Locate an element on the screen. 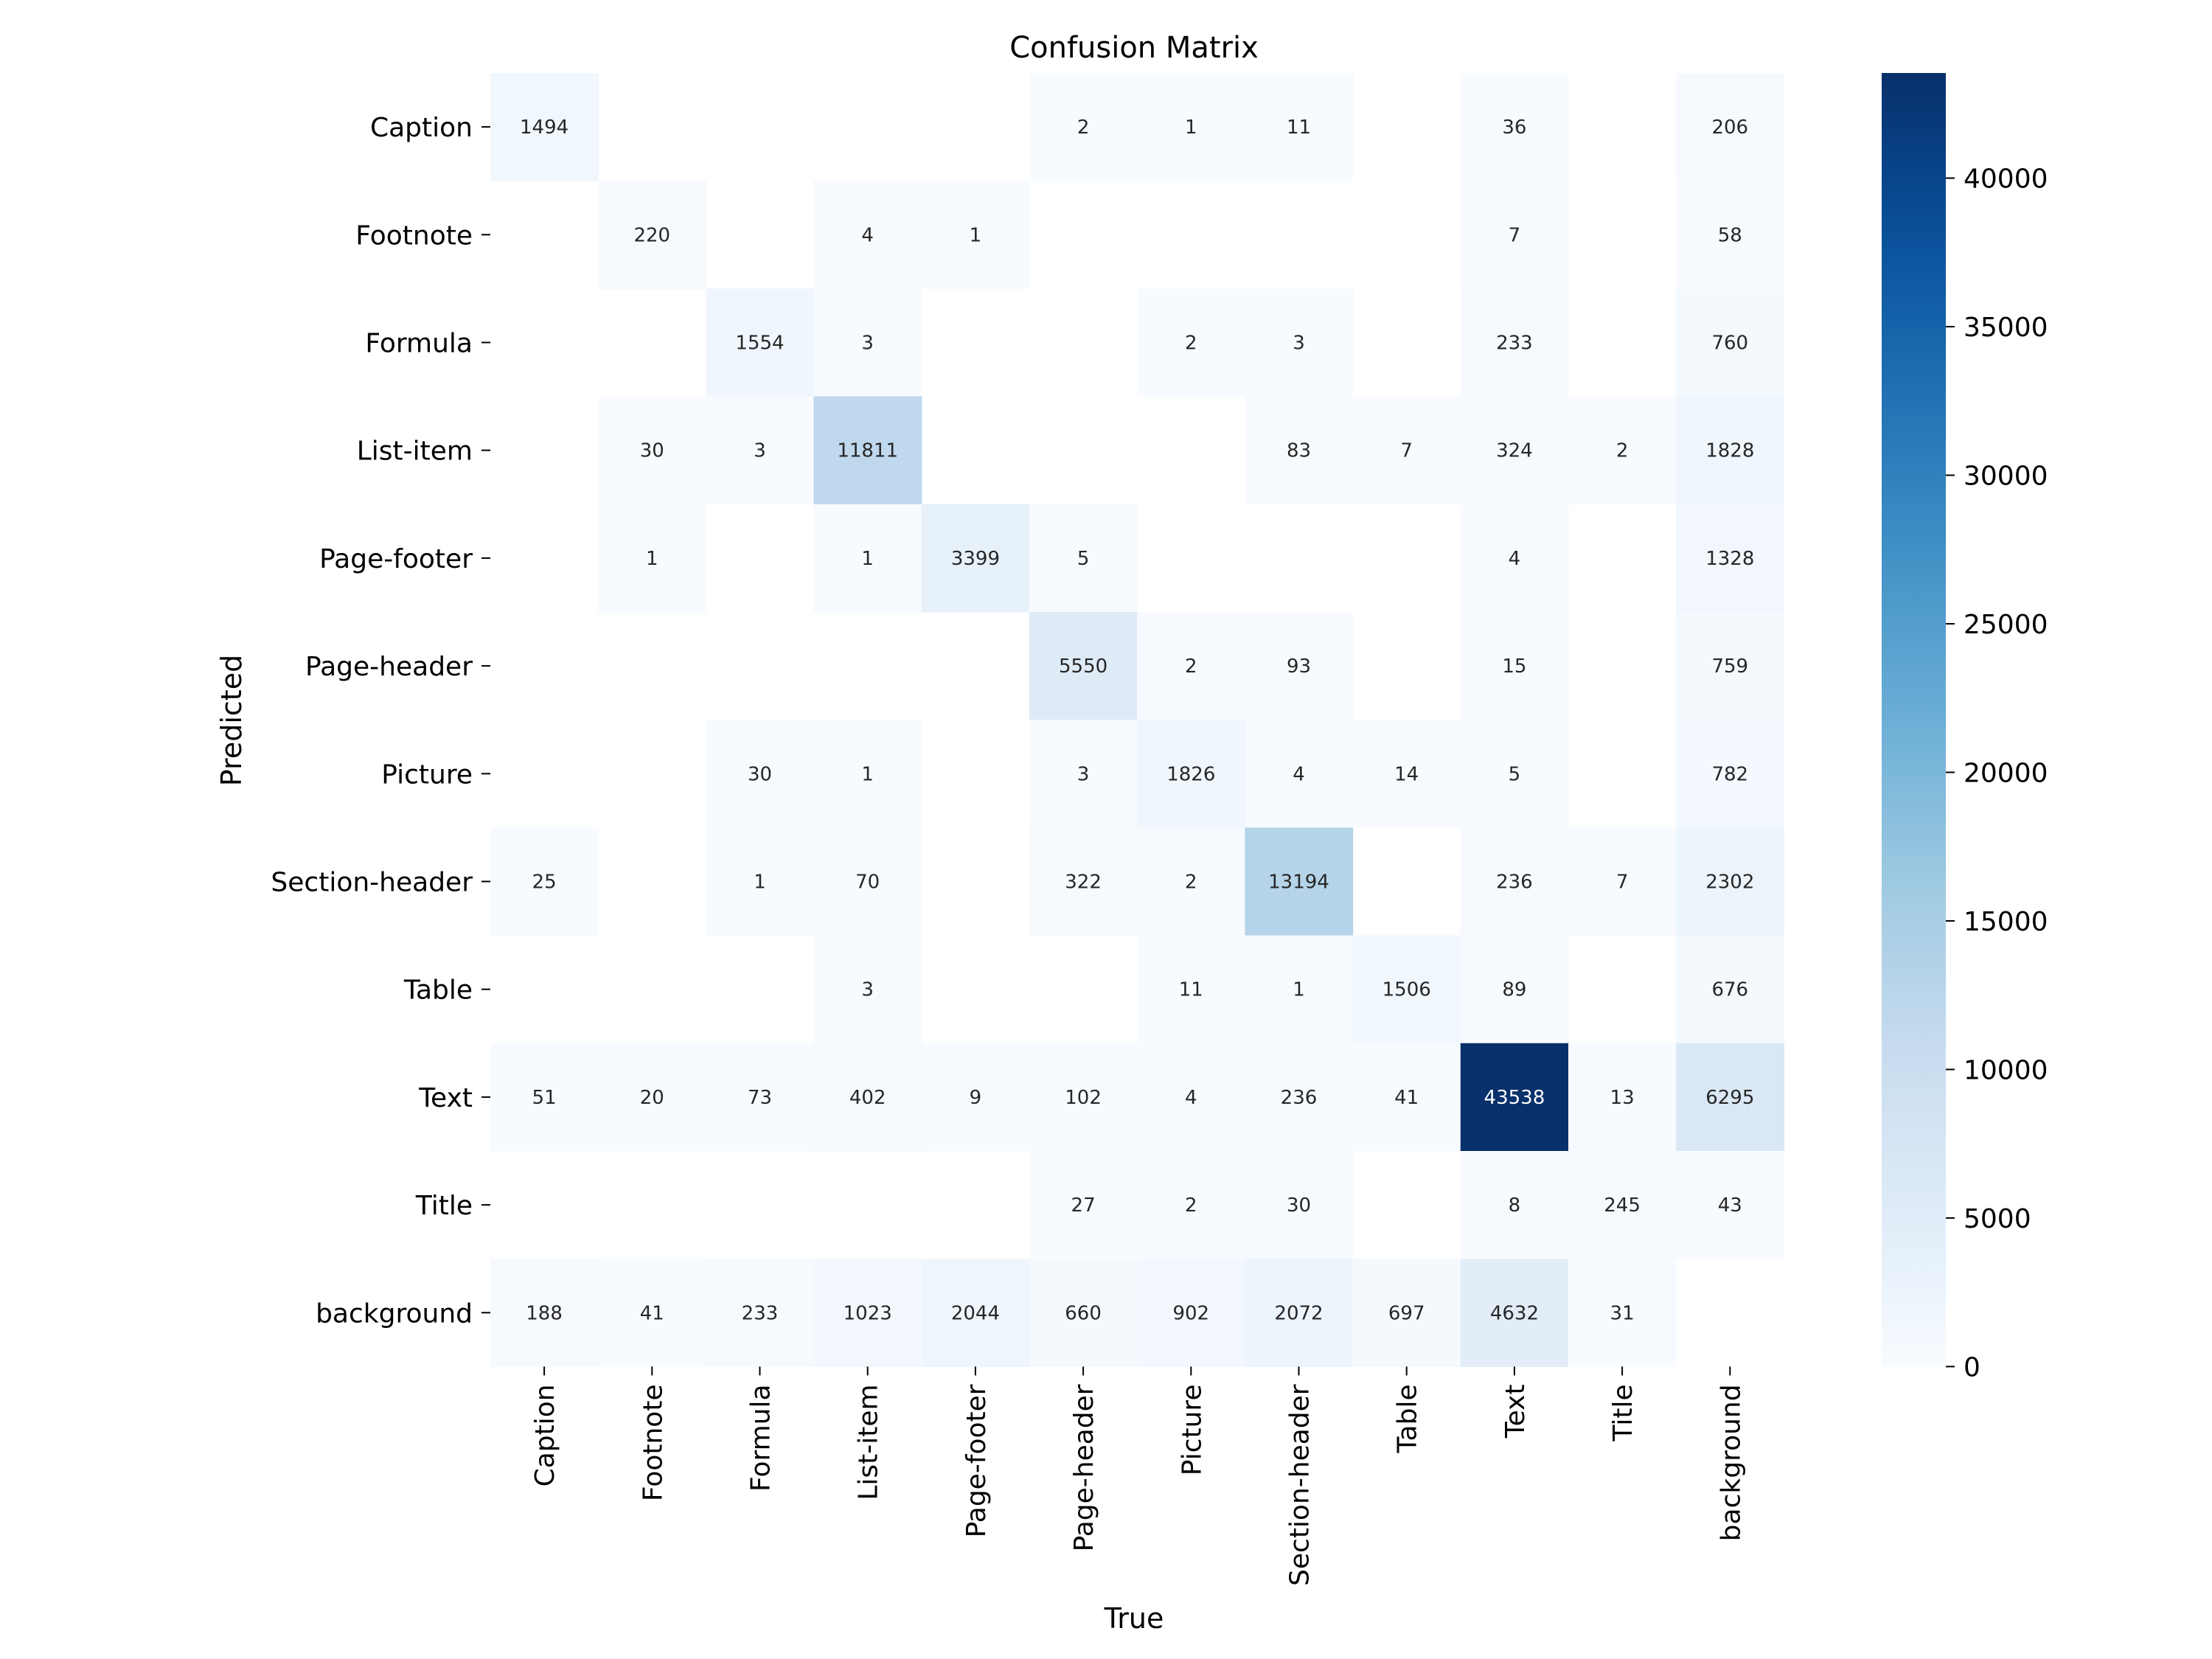  colorbar-gradient is located at coordinates (1914, 720).